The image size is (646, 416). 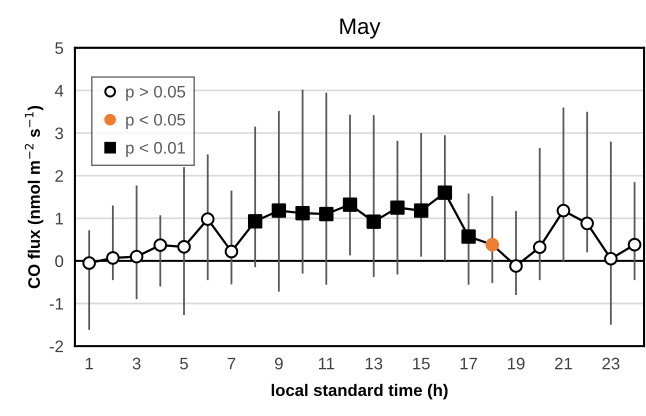 I want to click on x-axis-title: local standard time (h), so click(x=360, y=392).